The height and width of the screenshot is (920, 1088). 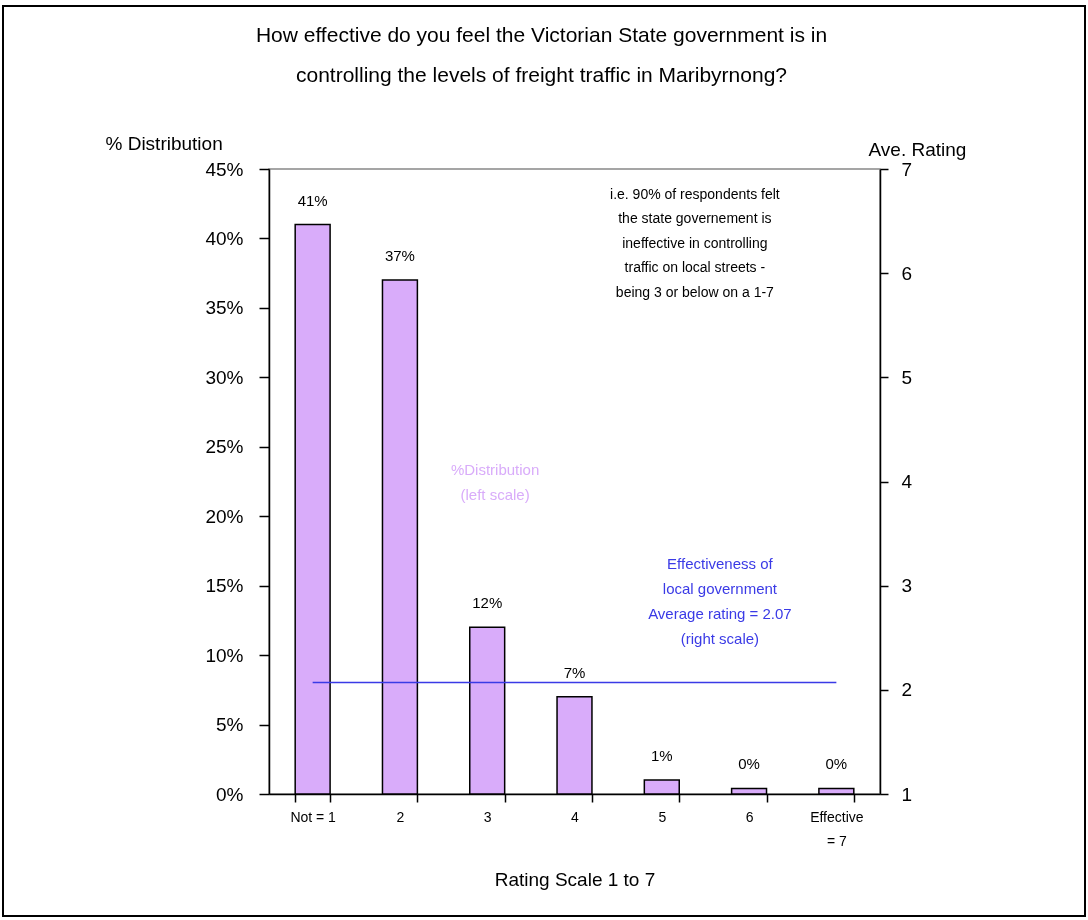 I want to click on data-label: 12%, so click(x=487, y=603).